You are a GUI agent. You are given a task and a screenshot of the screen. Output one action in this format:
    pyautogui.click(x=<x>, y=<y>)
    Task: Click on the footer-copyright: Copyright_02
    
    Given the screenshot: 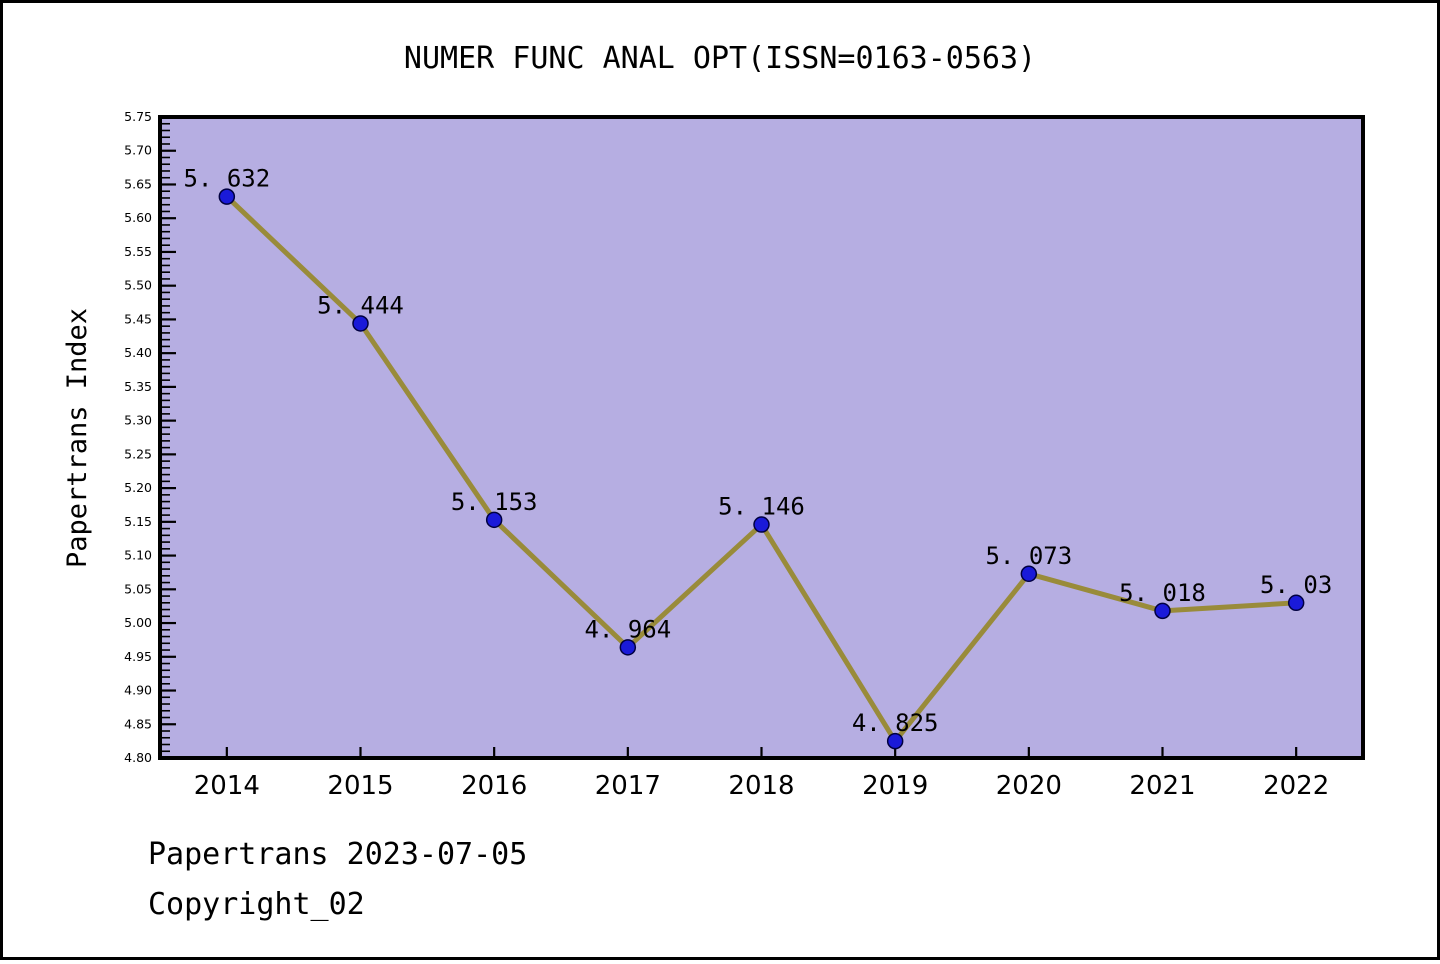 What is the action you would take?
    pyautogui.click(x=256, y=904)
    